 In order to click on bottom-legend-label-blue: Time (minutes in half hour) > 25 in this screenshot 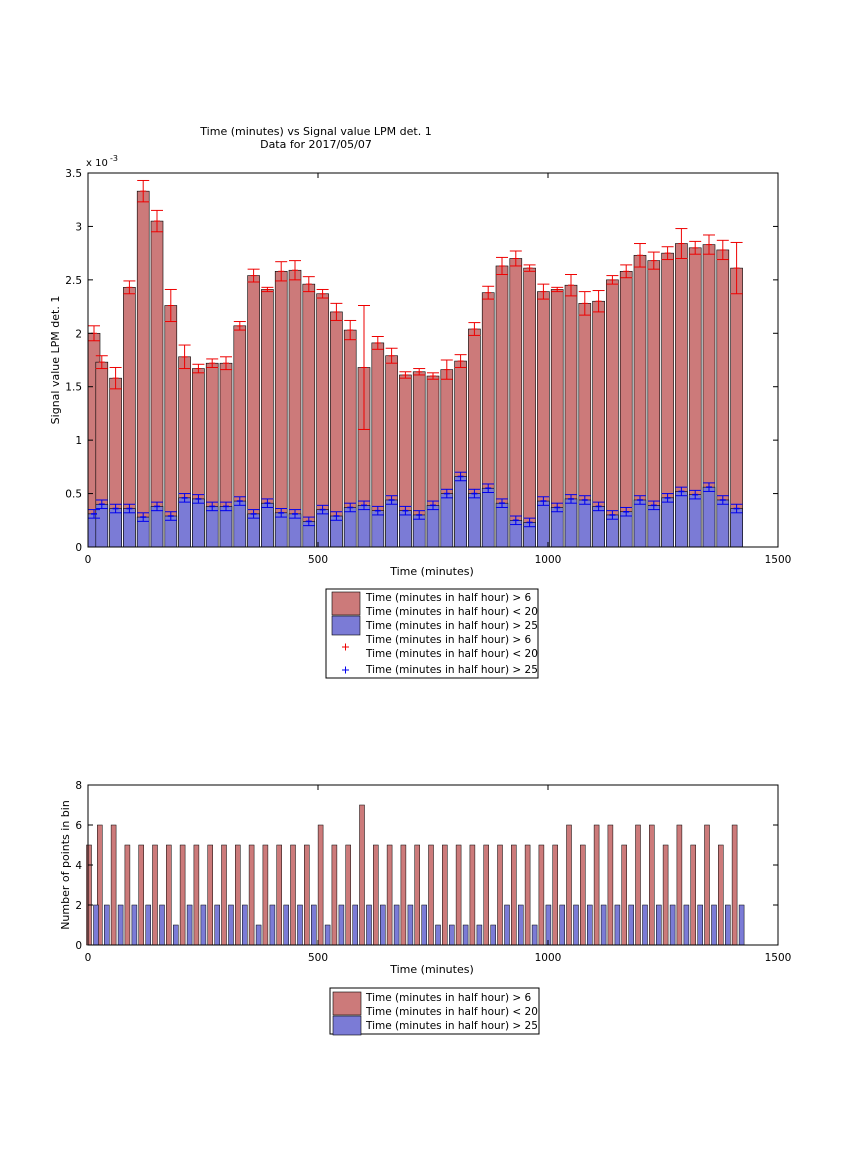, I will do `click(451, 1026)`.